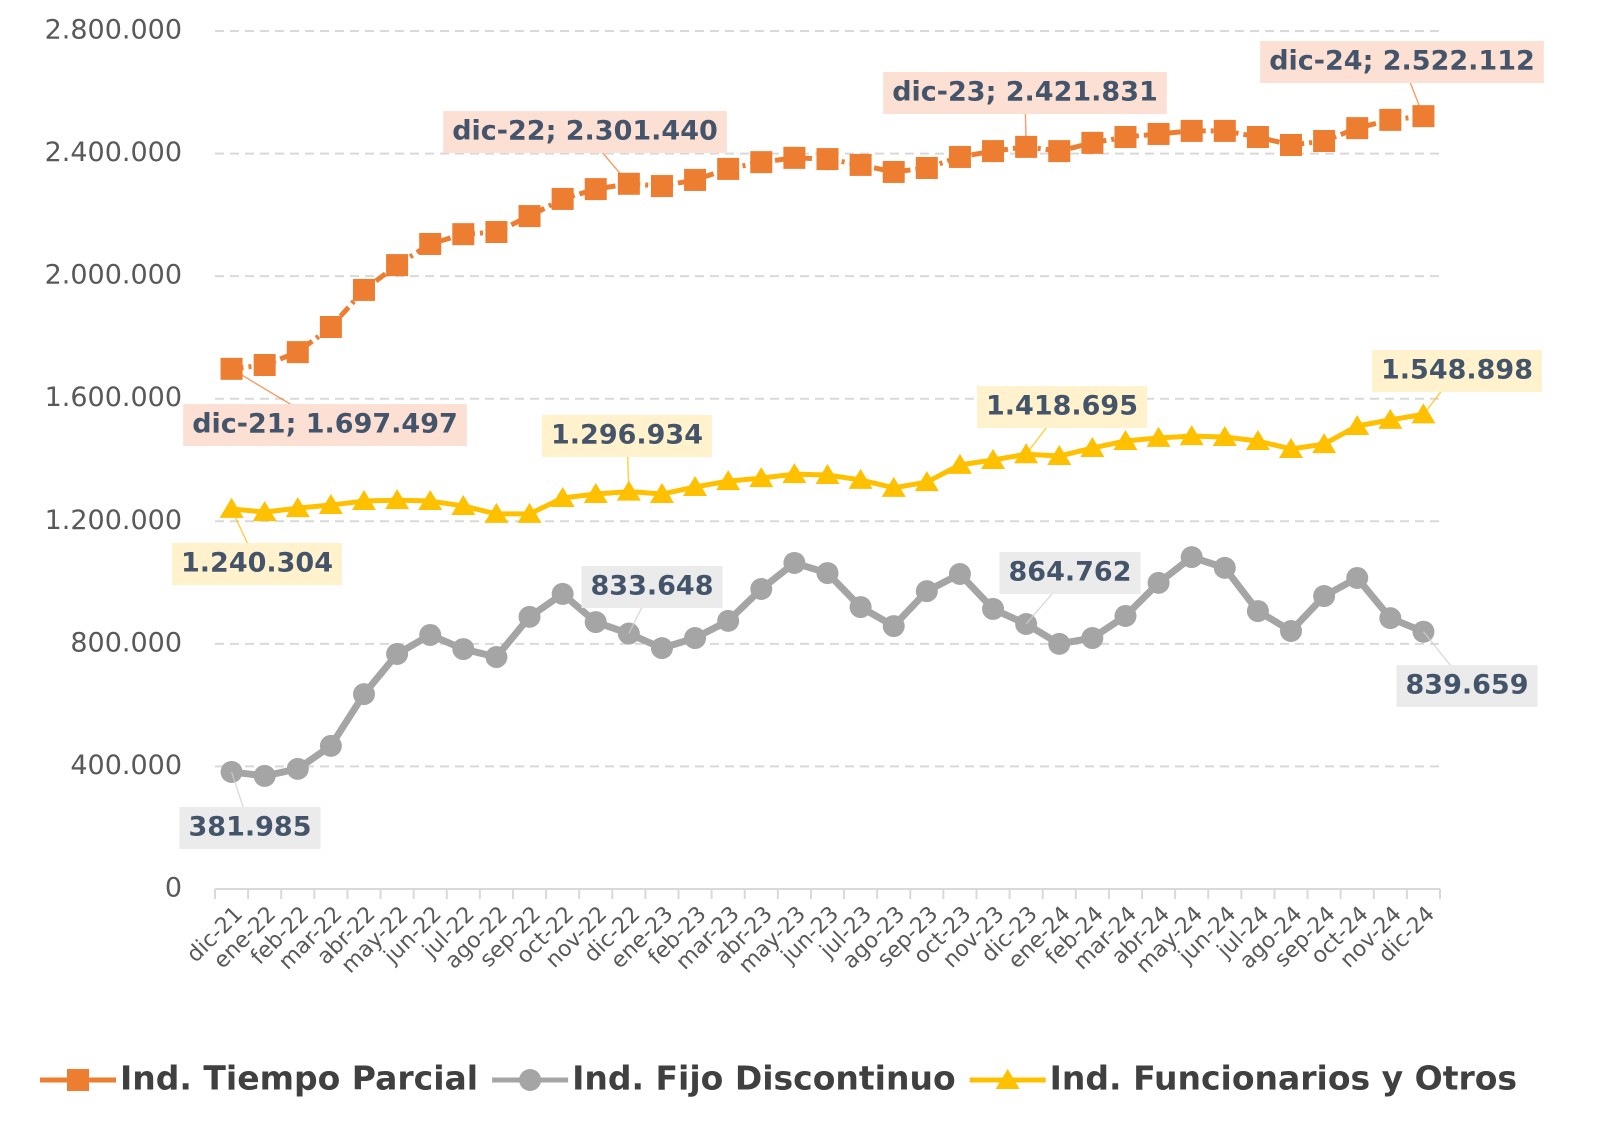 The width and height of the screenshot is (1606, 1126). I want to click on data-label-text: 833.648, so click(652, 586).